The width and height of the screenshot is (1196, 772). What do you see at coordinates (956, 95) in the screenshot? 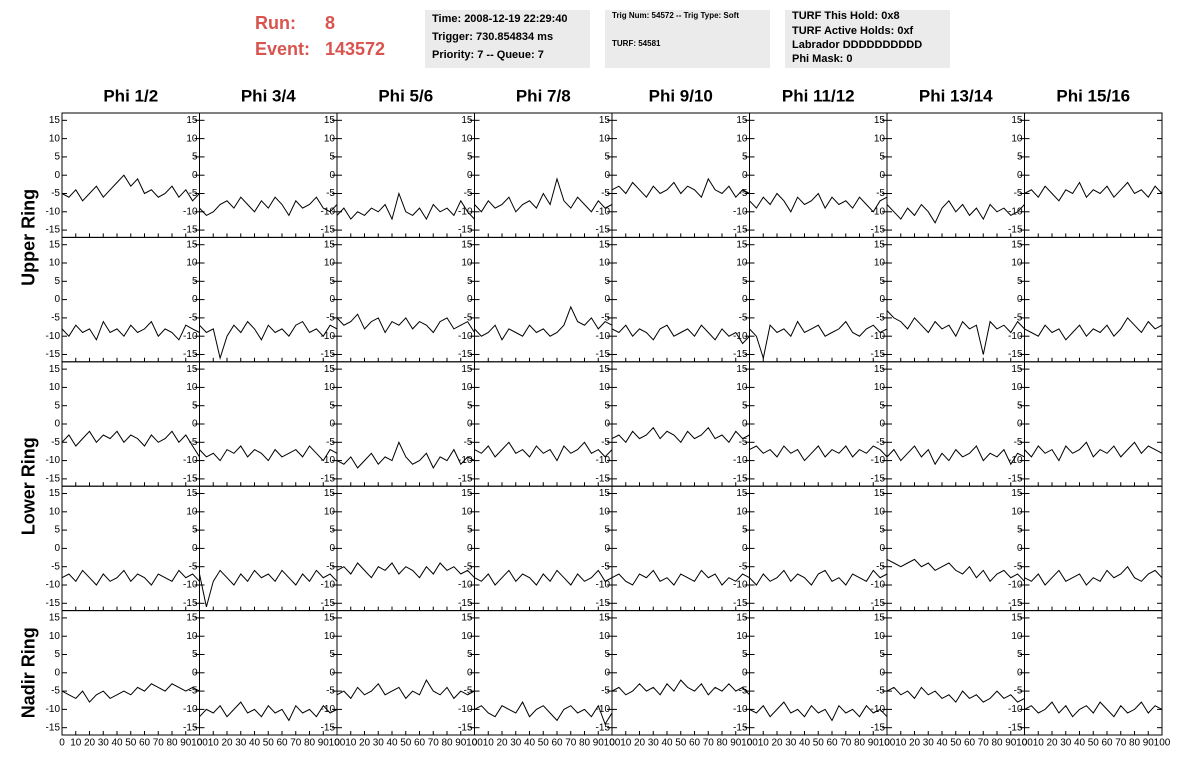
I see `column-title: Phi 13/14` at bounding box center [956, 95].